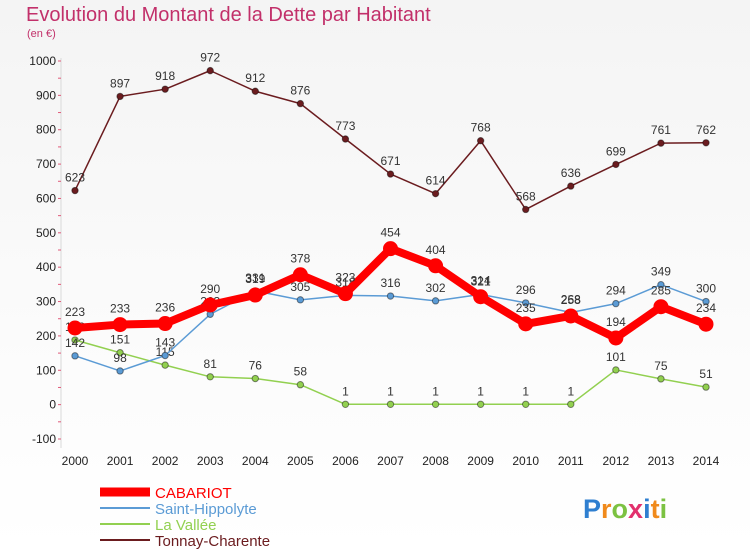  Describe the element at coordinates (46, 336) in the screenshot. I see `y-tick-label: 200` at that location.